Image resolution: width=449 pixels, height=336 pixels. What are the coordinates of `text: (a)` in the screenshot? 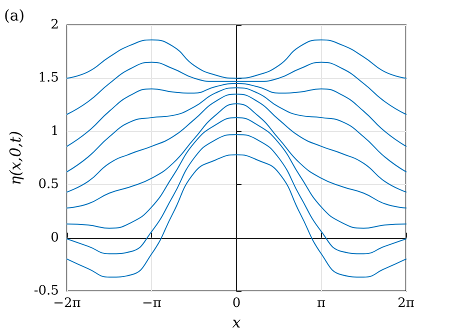 It's located at (14, 15).